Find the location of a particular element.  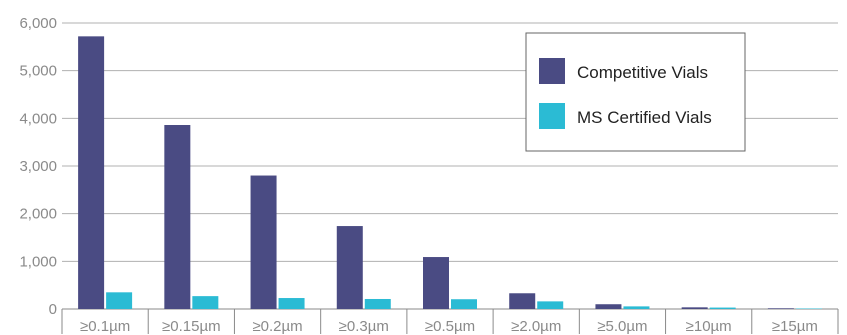

y-tick-label: 2,000 is located at coordinates (38, 214).